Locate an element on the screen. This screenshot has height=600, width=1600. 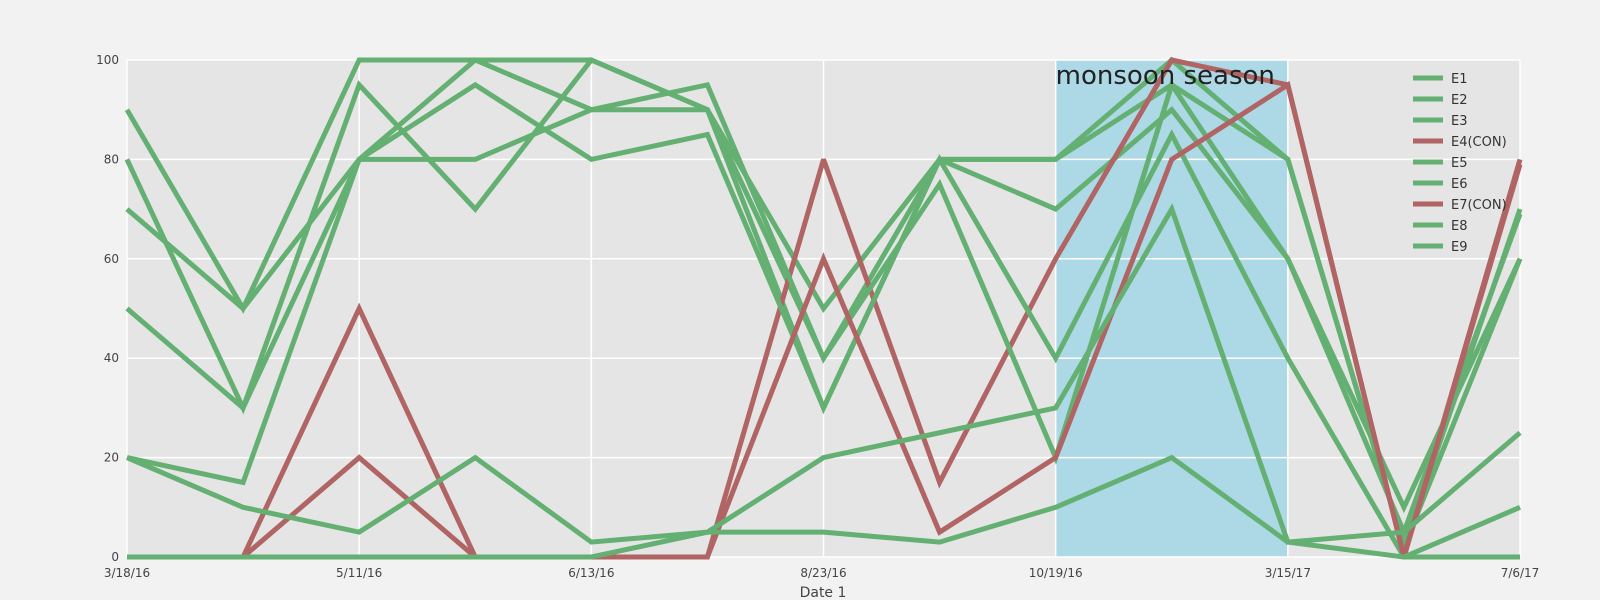
shaded-region-layer is located at coordinates (1171, 308).